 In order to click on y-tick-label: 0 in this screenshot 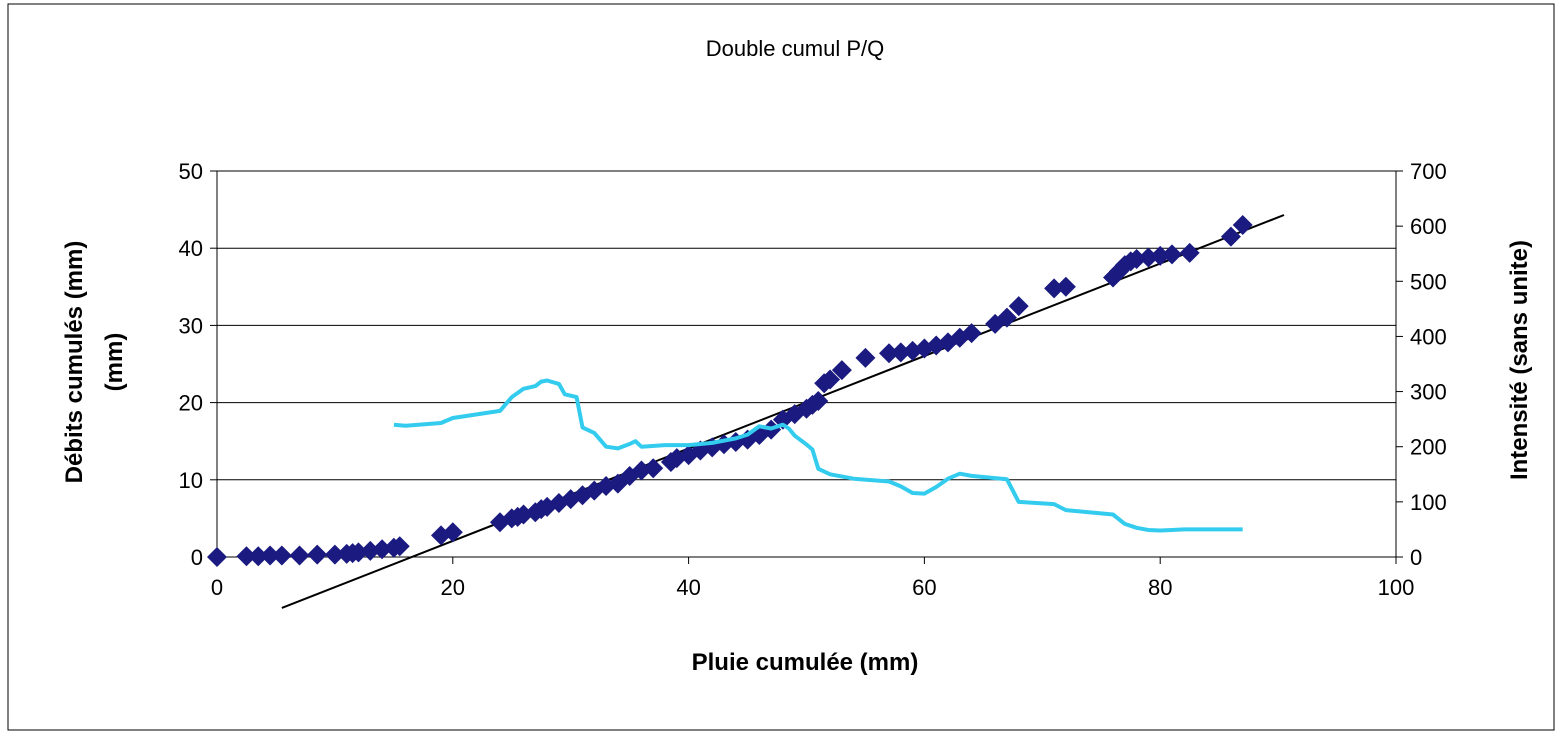, I will do `click(197, 557)`.